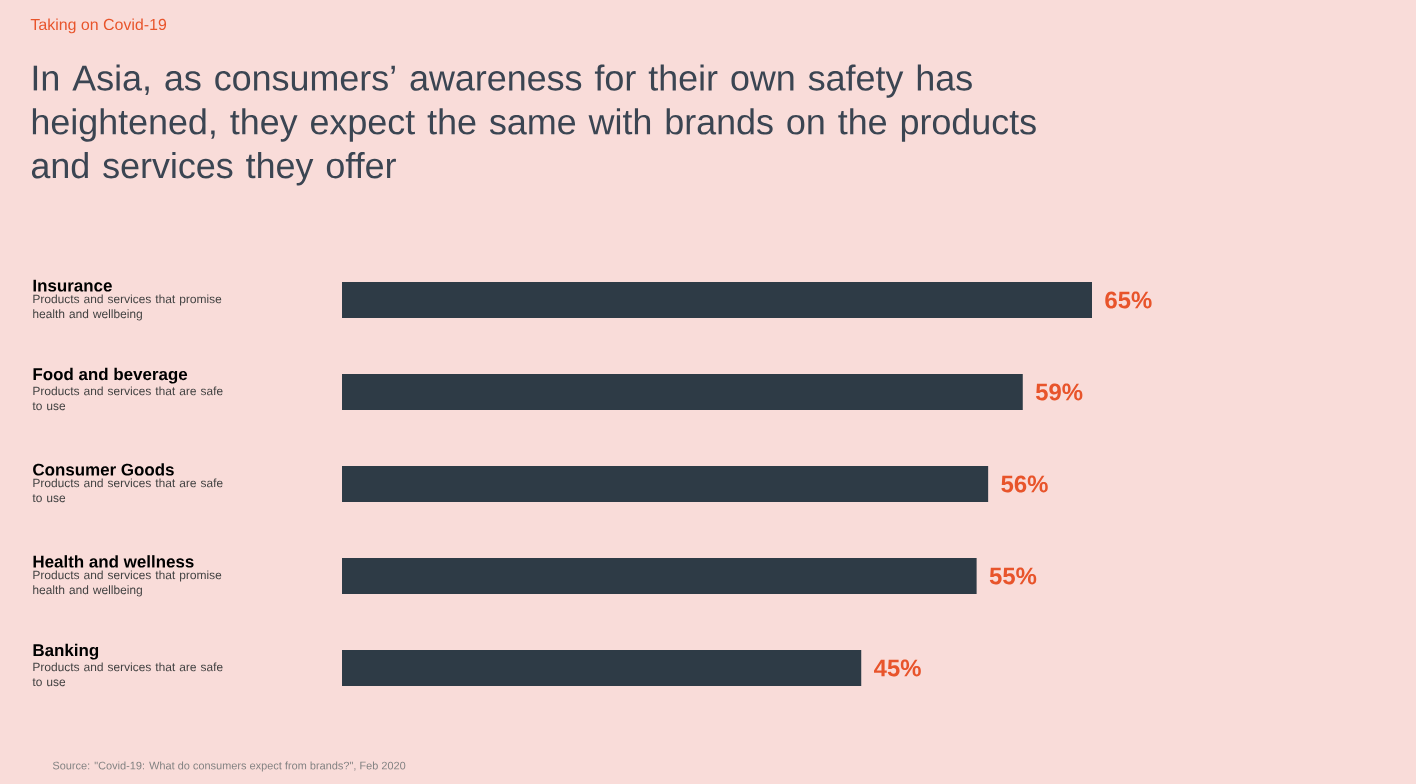 The image size is (1416, 784). What do you see at coordinates (113, 561) in the screenshot?
I see `y-tick-label: Health and wellness` at bounding box center [113, 561].